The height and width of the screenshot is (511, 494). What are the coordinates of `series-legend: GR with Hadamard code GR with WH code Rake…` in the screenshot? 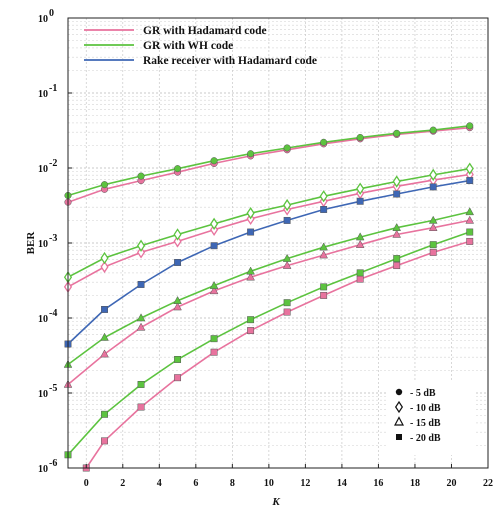 It's located at (200, 46).